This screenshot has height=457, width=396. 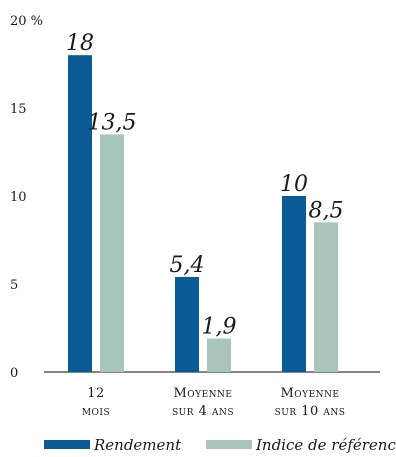 I want to click on value-label-rendement-2: 10, so click(x=294, y=184).